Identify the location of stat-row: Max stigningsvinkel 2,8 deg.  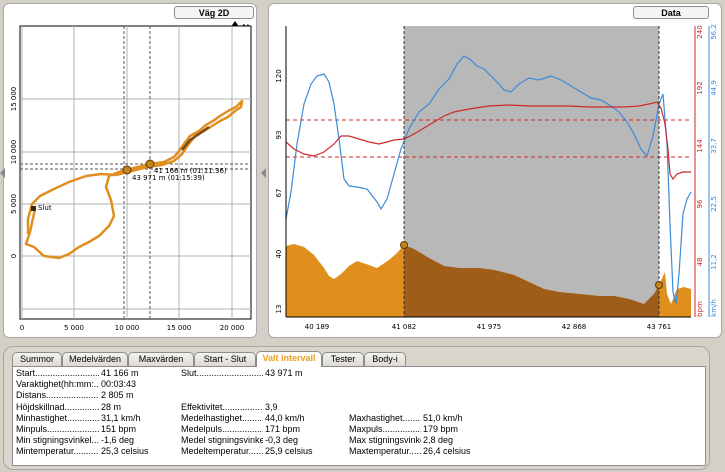
(431, 440).